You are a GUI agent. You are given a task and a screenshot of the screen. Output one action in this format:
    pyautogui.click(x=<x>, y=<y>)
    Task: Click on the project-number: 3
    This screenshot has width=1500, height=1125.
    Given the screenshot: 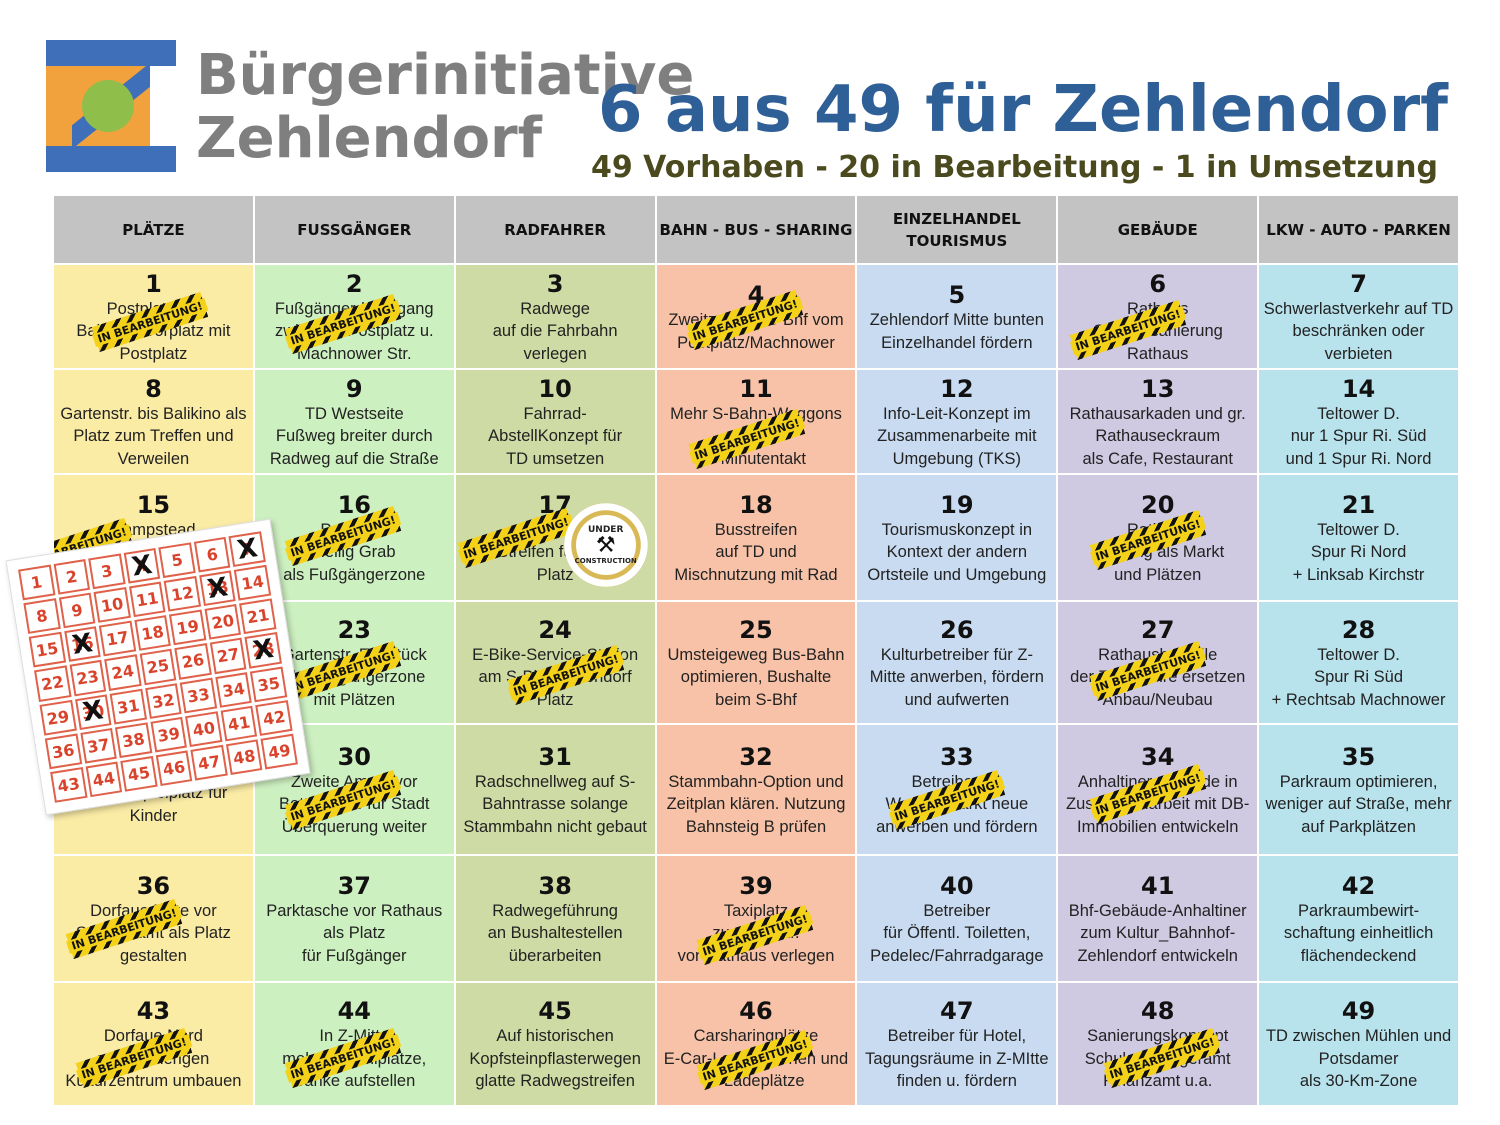 What is the action you would take?
    pyautogui.click(x=555, y=283)
    